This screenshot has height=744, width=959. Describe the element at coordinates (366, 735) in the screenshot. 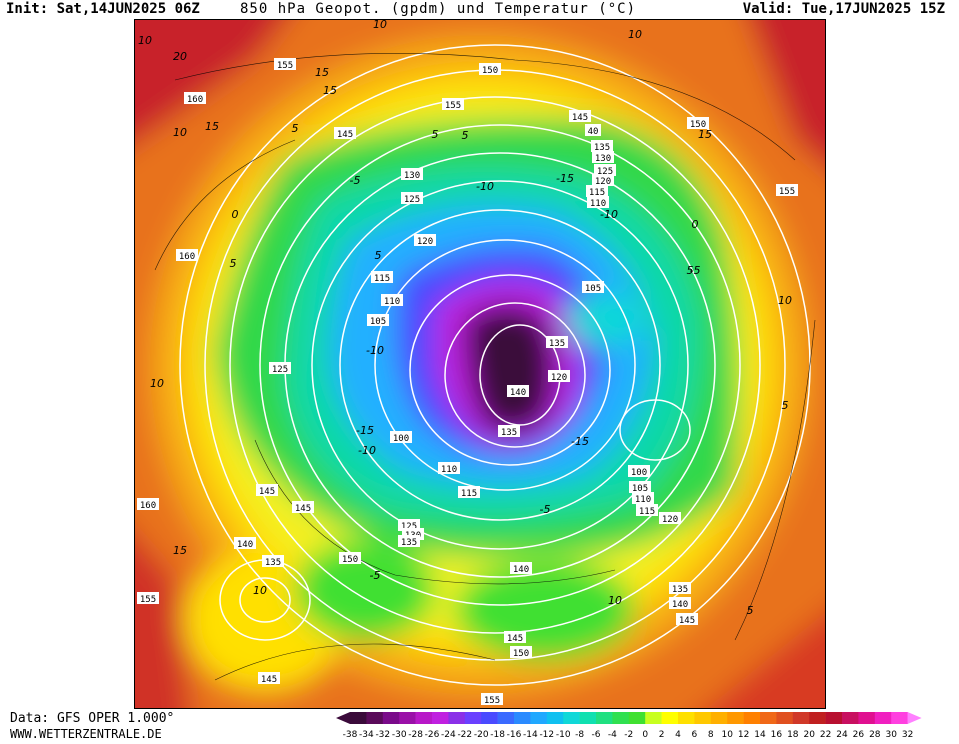

I see `legend-tick-label: -34` at that location.